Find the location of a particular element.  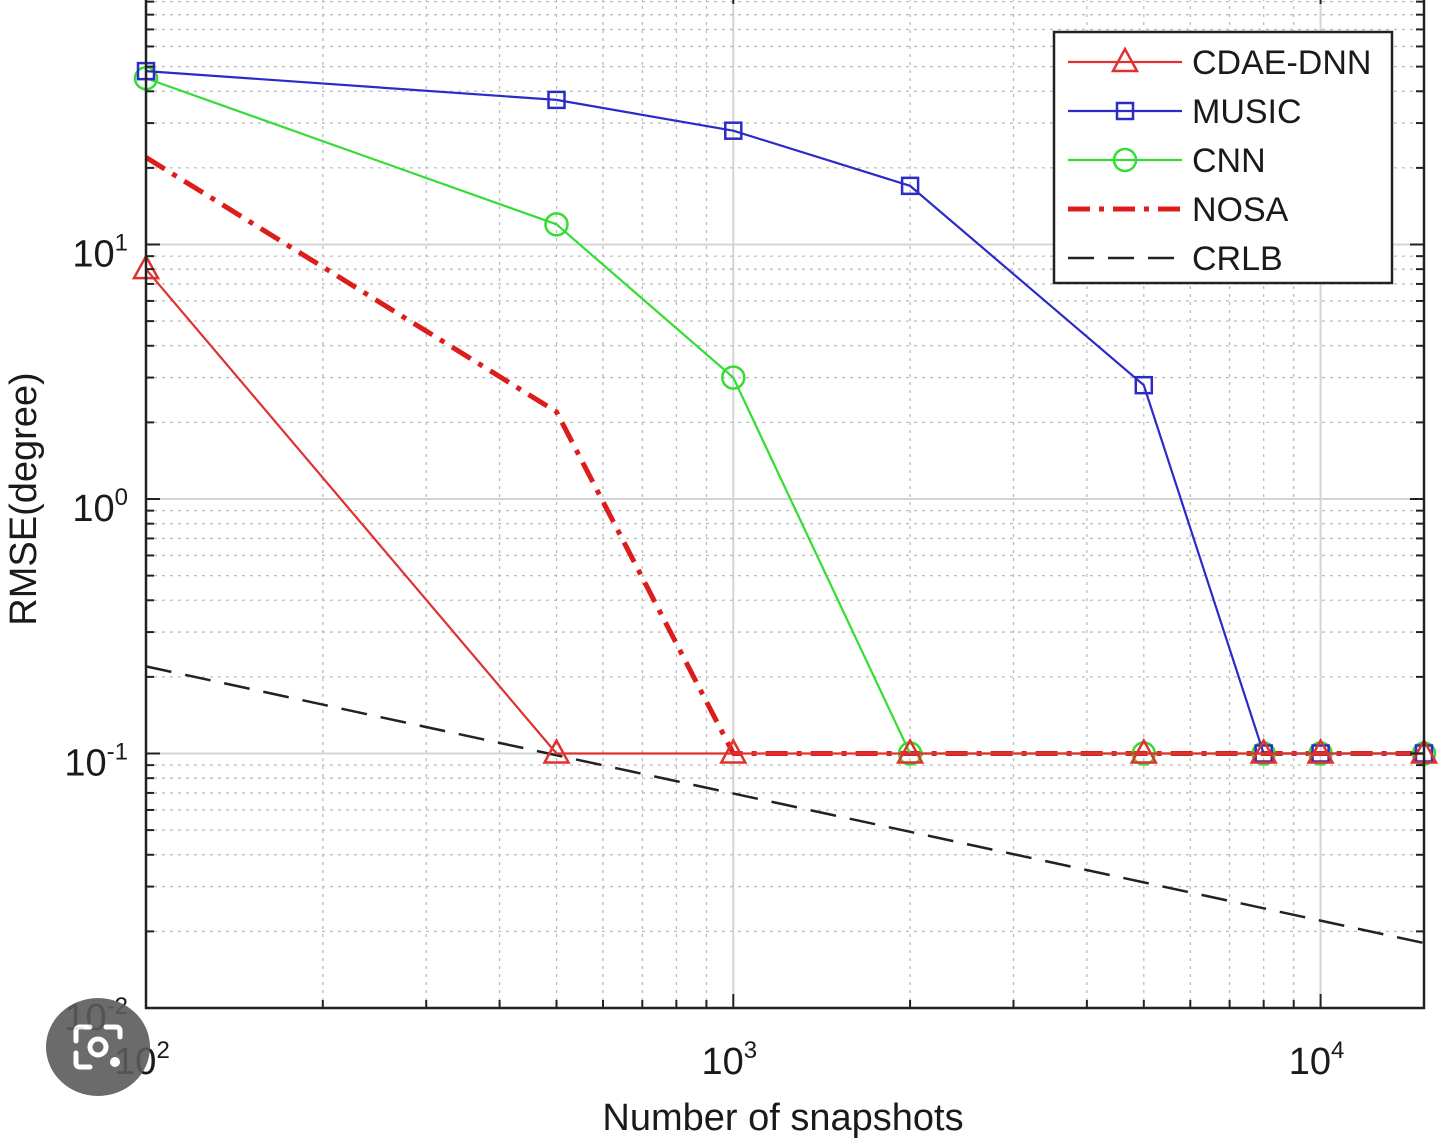

legend-box is located at coordinates (1223, 157).